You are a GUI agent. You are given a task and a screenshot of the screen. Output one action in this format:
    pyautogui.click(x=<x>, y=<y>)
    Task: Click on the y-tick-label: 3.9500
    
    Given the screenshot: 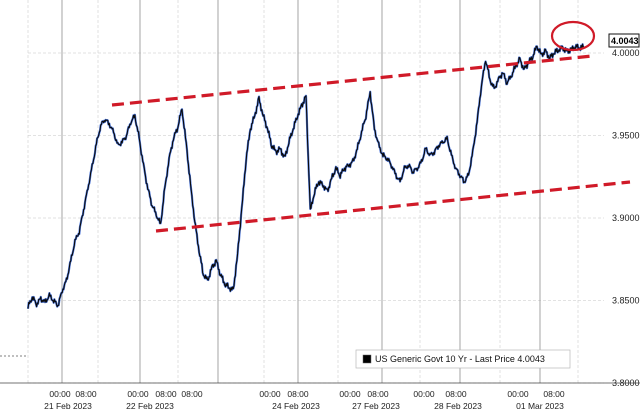 What is the action you would take?
    pyautogui.click(x=626, y=136)
    